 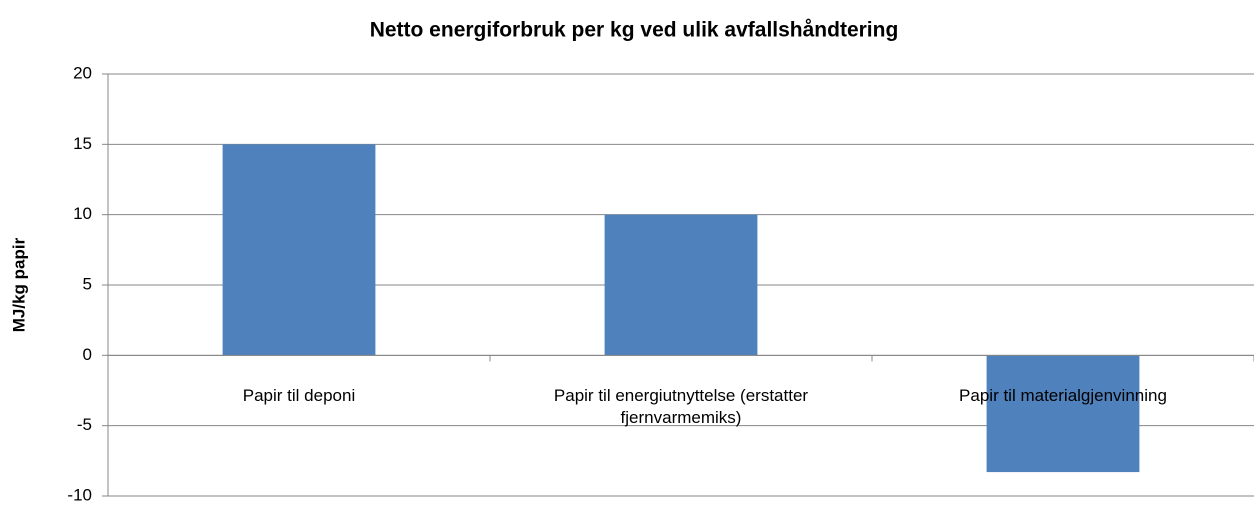 What do you see at coordinates (84, 424) in the screenshot?
I see `y-tick-label: -5` at bounding box center [84, 424].